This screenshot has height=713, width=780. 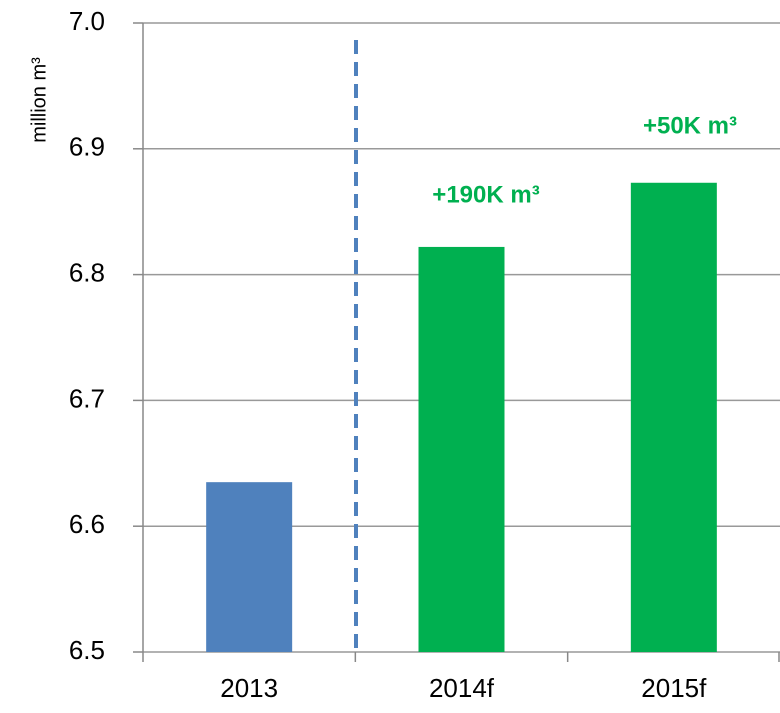 I want to click on y-tick-label: 6.5, so click(x=87, y=650).